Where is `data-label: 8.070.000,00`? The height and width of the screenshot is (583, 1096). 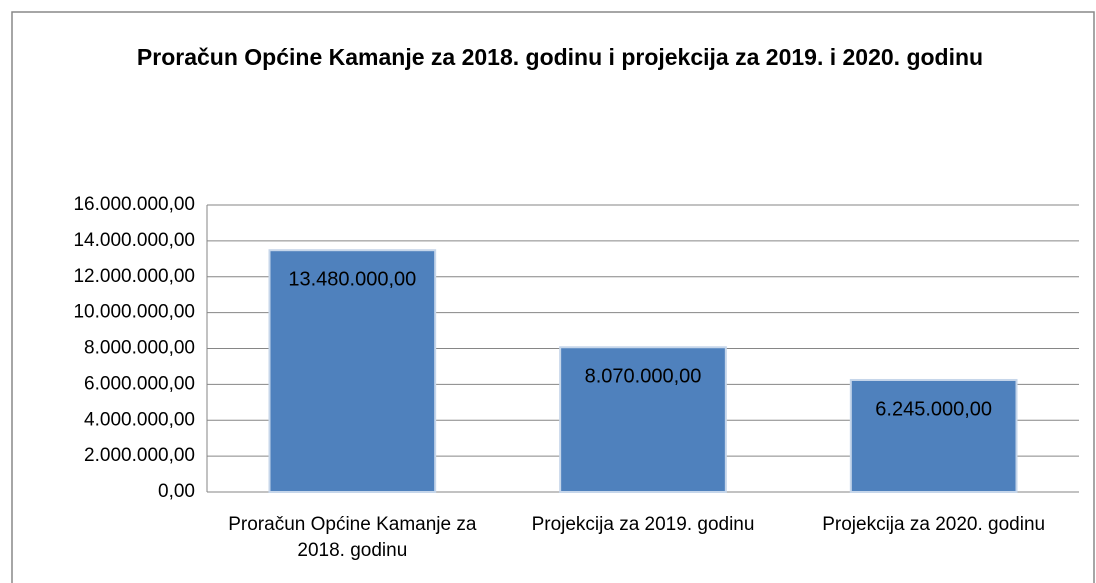 data-label: 8.070.000,00 is located at coordinates (643, 377).